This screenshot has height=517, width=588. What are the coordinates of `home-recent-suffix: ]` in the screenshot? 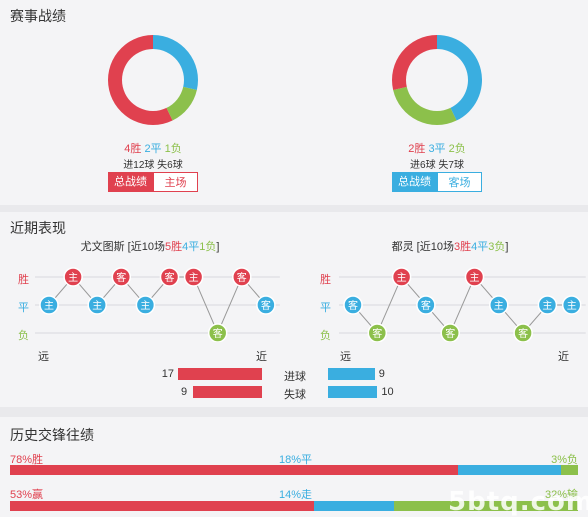 It's located at (218, 247).